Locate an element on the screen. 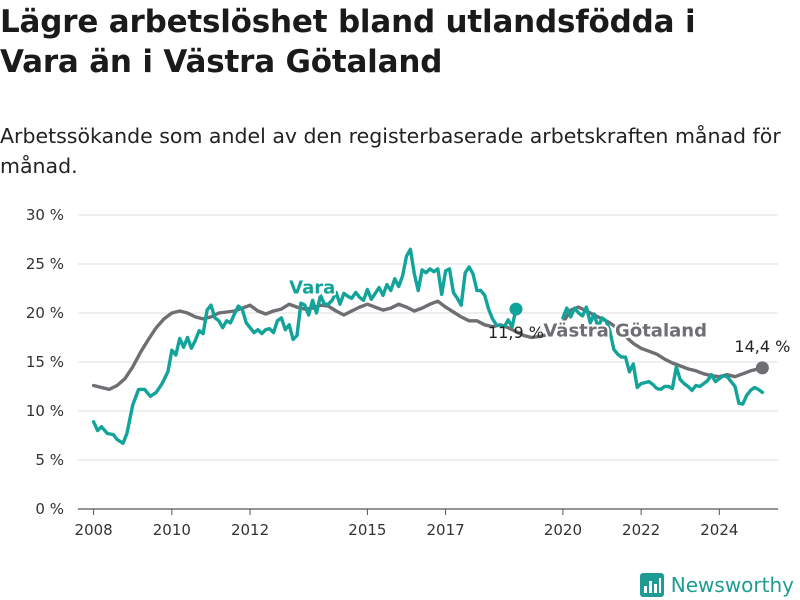 The image size is (800, 600). x-tick-label: 2012 is located at coordinates (250, 530).